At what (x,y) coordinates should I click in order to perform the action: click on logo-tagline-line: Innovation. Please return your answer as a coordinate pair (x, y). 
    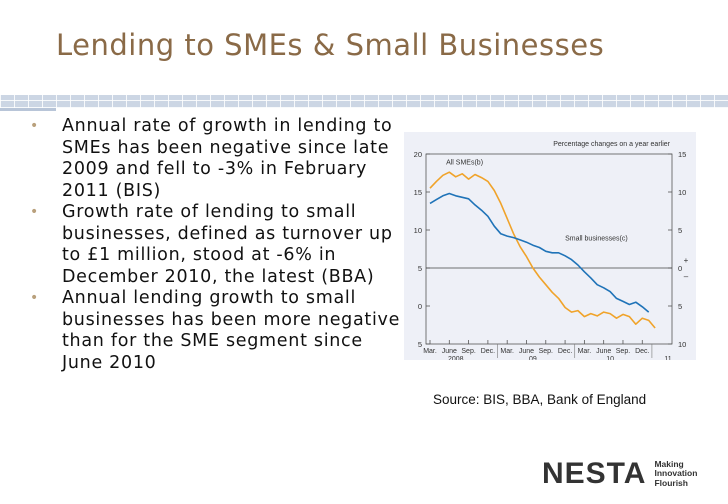
    Looking at the image, I should click on (676, 473).